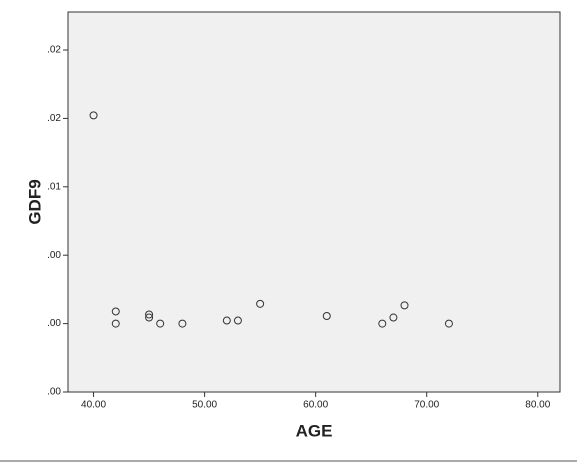 The width and height of the screenshot is (577, 463). Describe the element at coordinates (537, 405) in the screenshot. I see `x-tick-label: 80.00` at that location.